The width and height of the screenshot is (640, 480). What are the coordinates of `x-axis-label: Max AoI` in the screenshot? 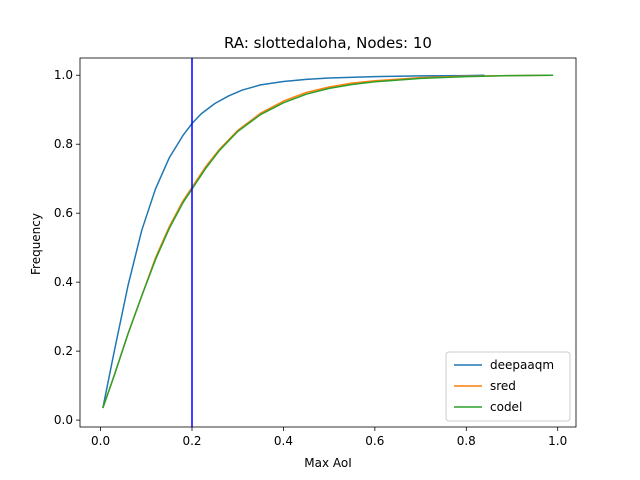 It's located at (328, 463).